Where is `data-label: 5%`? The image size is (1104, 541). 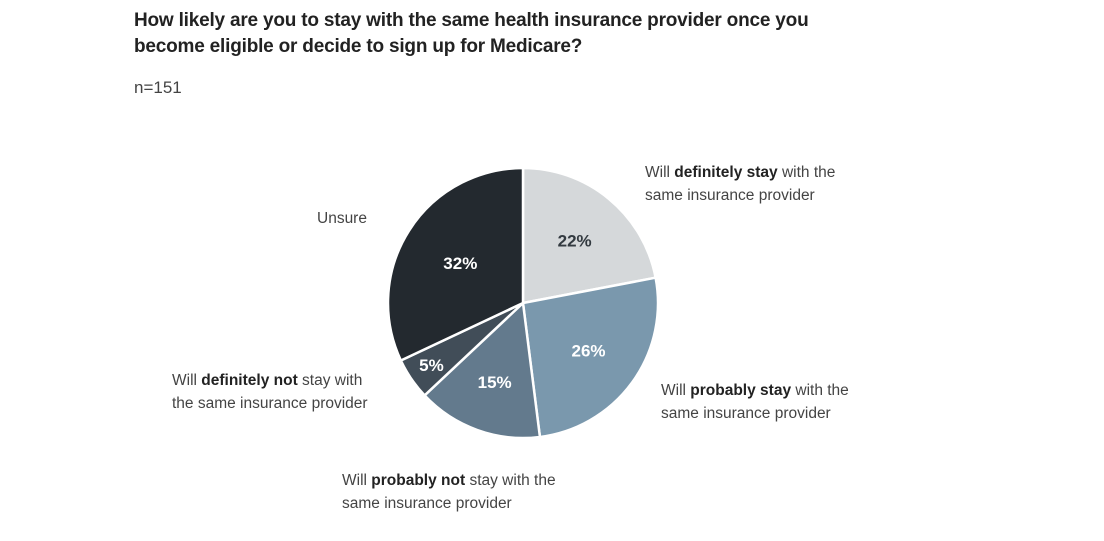 data-label: 5% is located at coordinates (431, 365).